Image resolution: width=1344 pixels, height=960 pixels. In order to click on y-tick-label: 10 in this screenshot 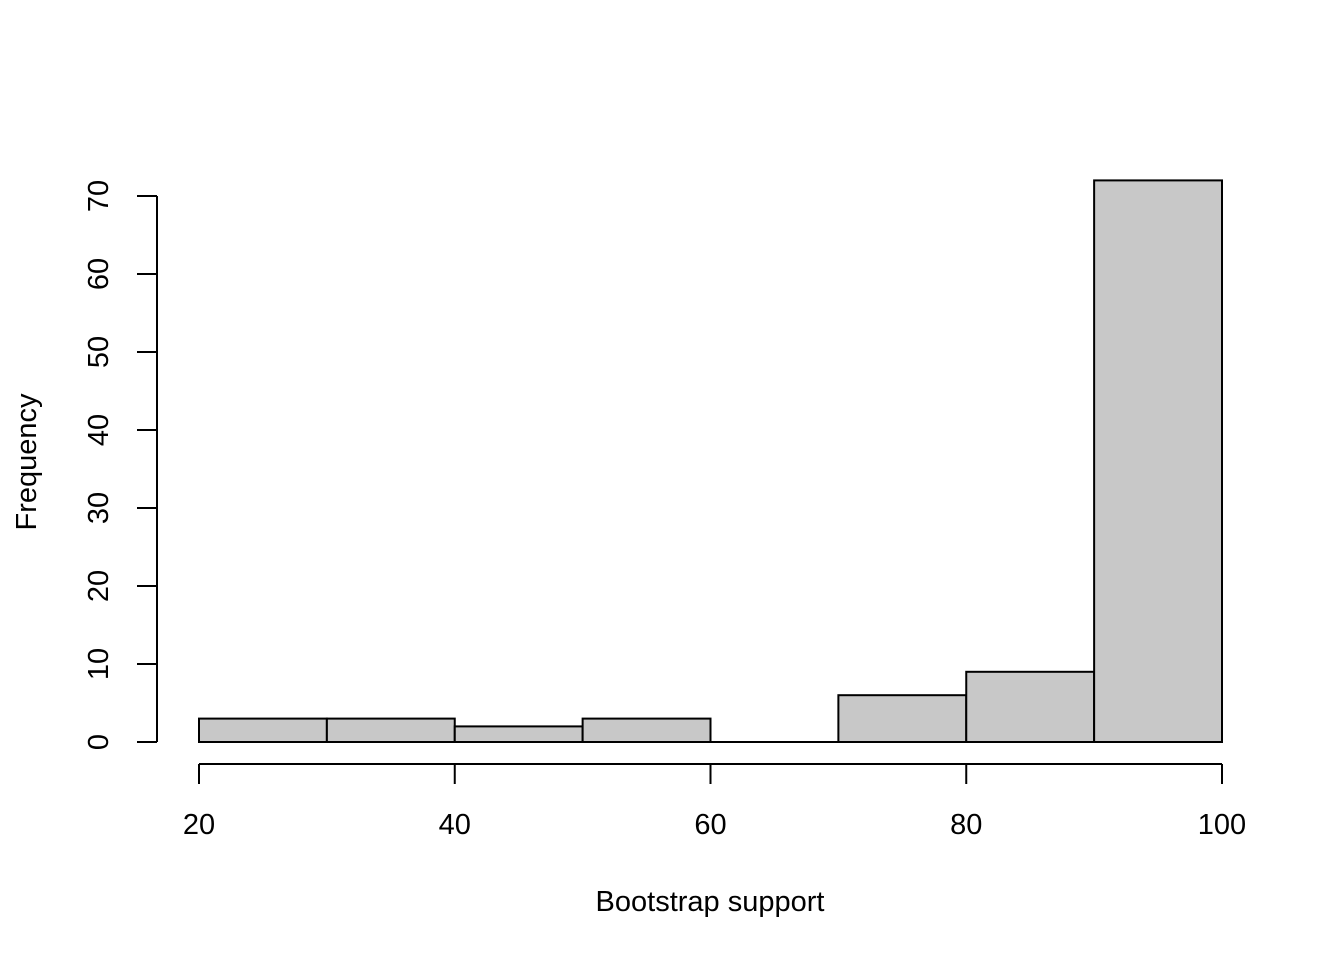, I will do `click(99, 664)`.